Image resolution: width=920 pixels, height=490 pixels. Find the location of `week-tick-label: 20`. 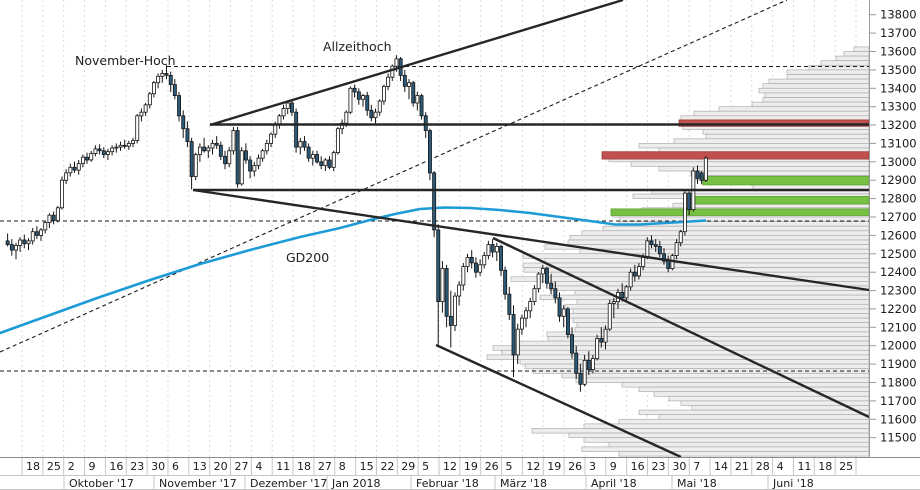

week-tick-label: 20 is located at coordinates (221, 466).